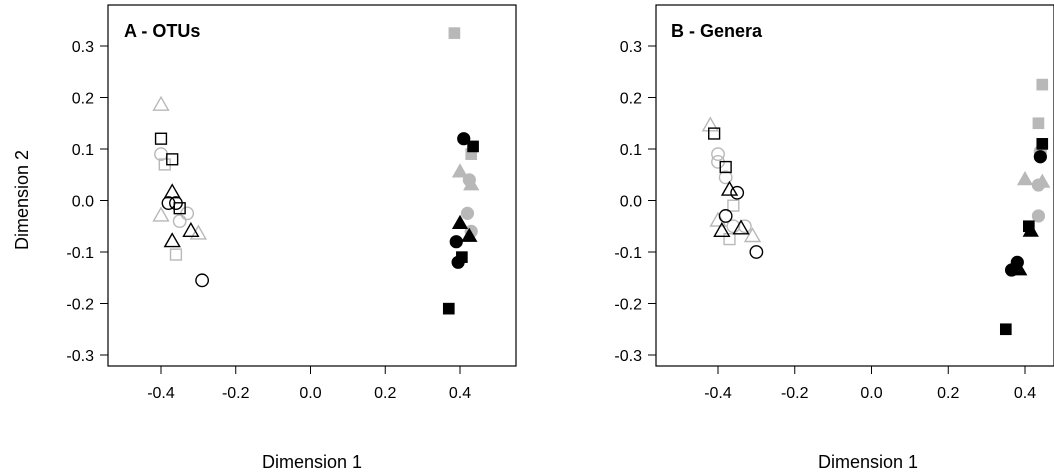  I want to click on x-axis-title-b: Dimension 1, so click(868, 462).